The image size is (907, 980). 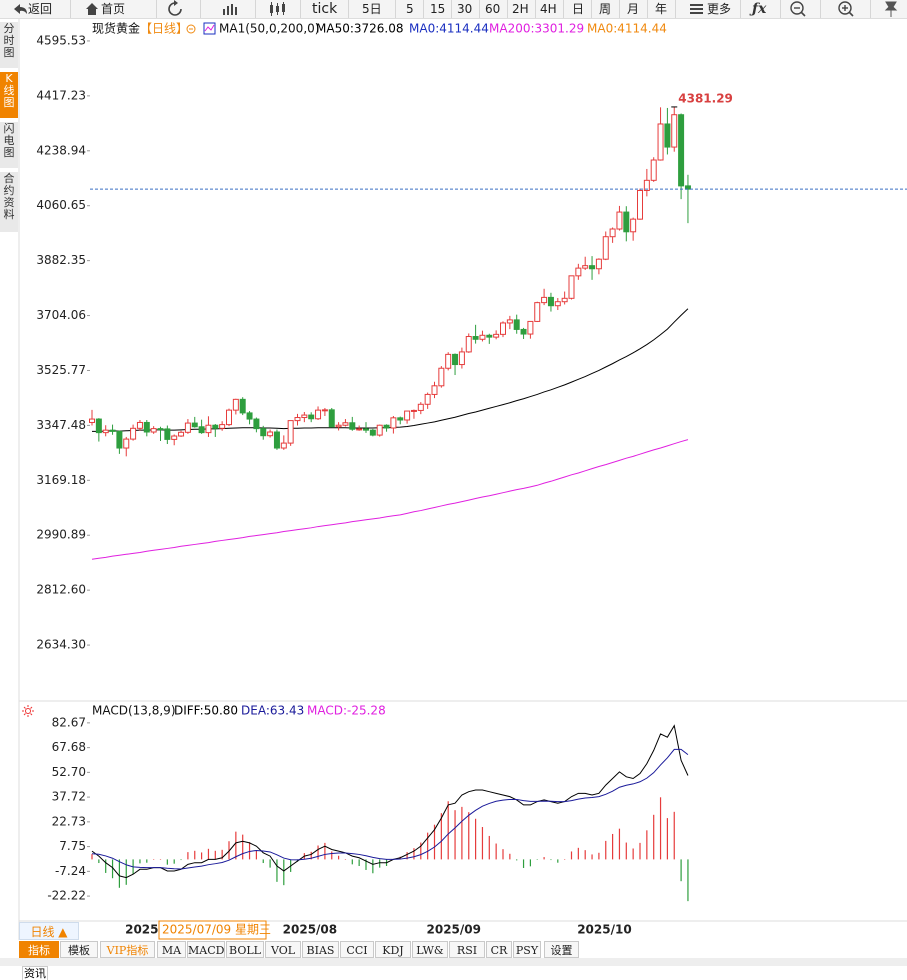 I want to click on ma-line, so click(x=390, y=370).